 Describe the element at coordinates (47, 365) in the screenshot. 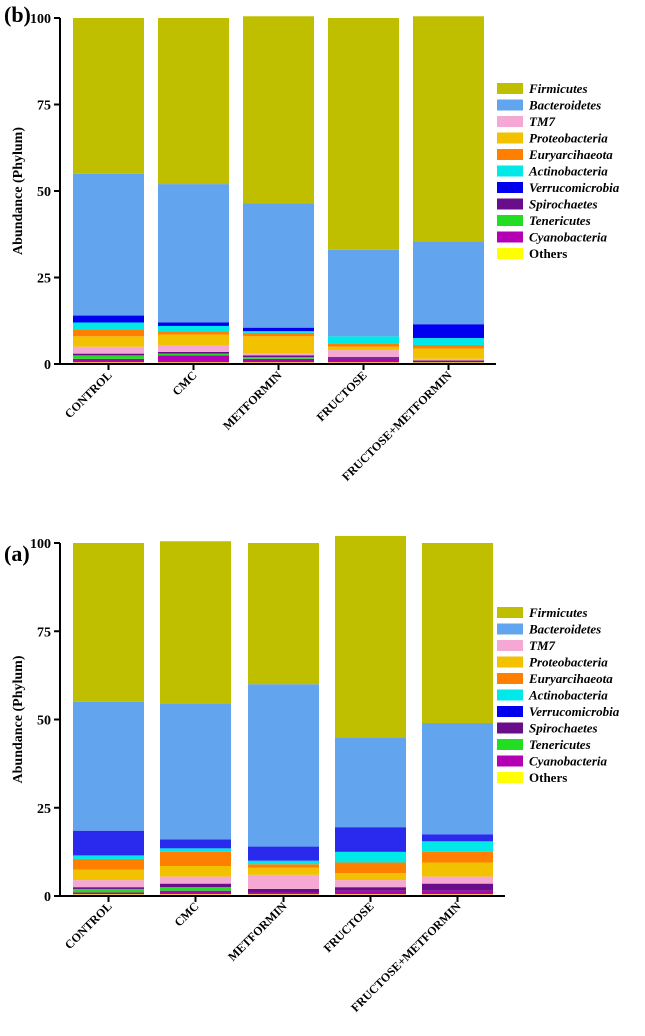

I see `y-tick-label: 0` at that location.